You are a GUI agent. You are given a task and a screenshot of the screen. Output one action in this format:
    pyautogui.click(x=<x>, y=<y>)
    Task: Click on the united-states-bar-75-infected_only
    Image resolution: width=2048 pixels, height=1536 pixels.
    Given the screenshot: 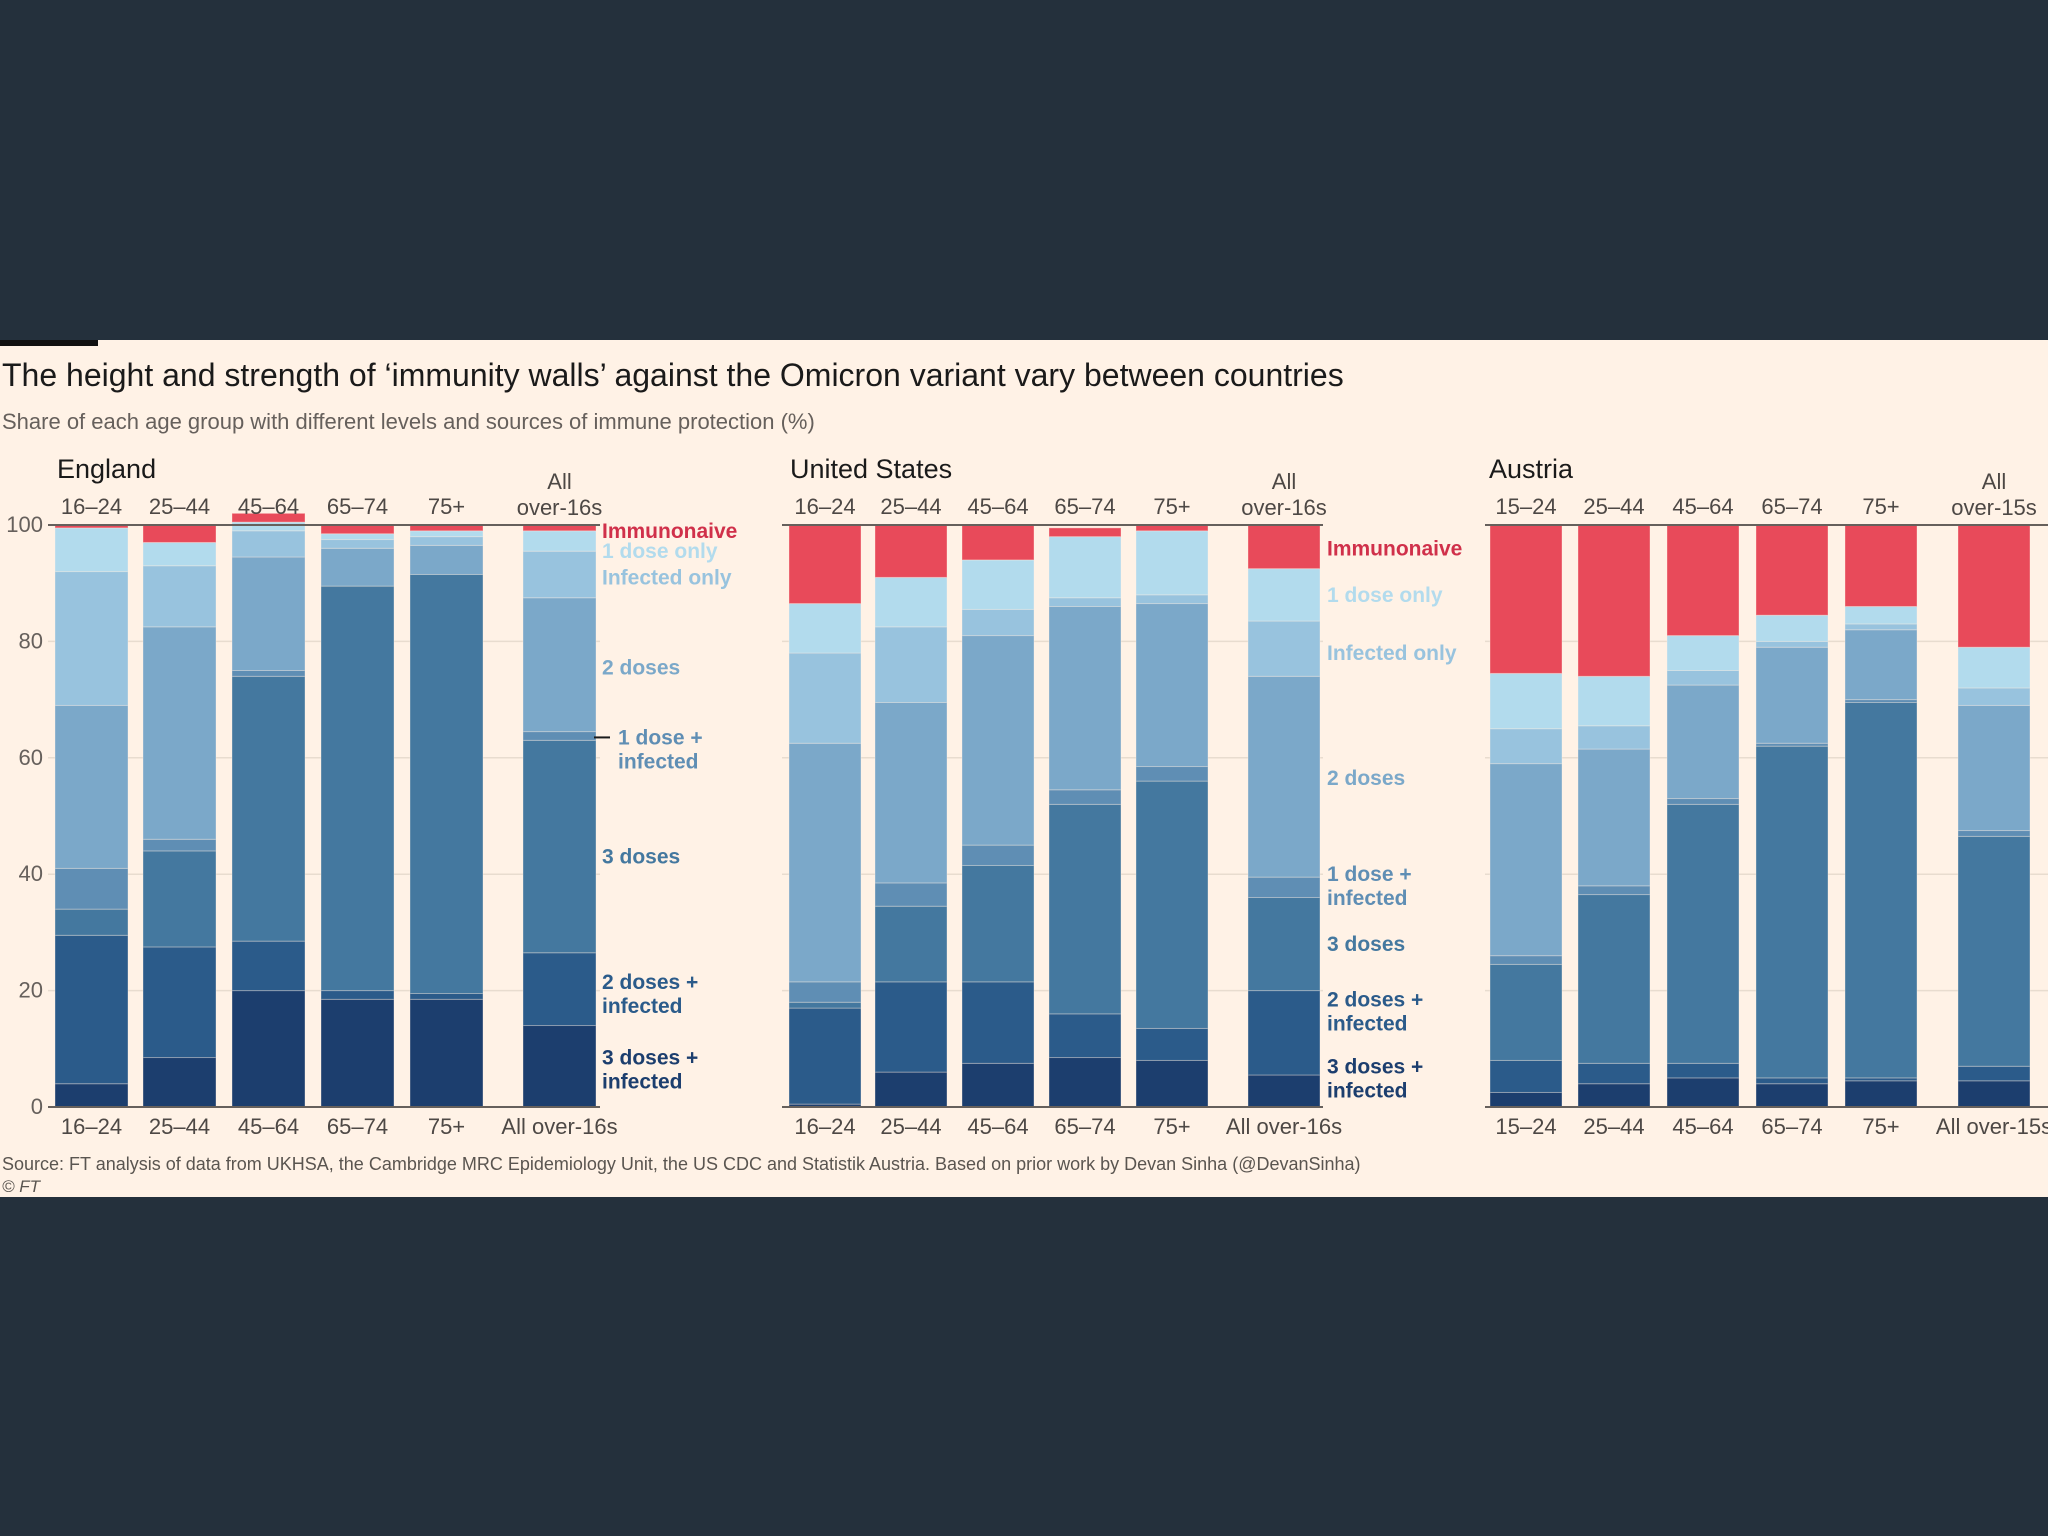 What is the action you would take?
    pyautogui.click(x=1172, y=599)
    